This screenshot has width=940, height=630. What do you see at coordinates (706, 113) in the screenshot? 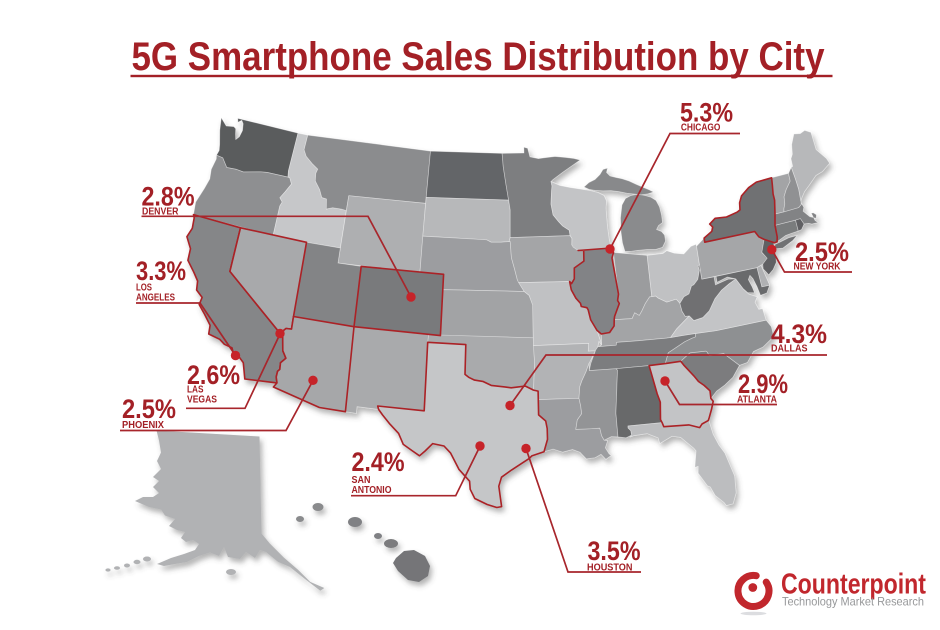
I see `svg-text: 5.3%` at bounding box center [706, 113].